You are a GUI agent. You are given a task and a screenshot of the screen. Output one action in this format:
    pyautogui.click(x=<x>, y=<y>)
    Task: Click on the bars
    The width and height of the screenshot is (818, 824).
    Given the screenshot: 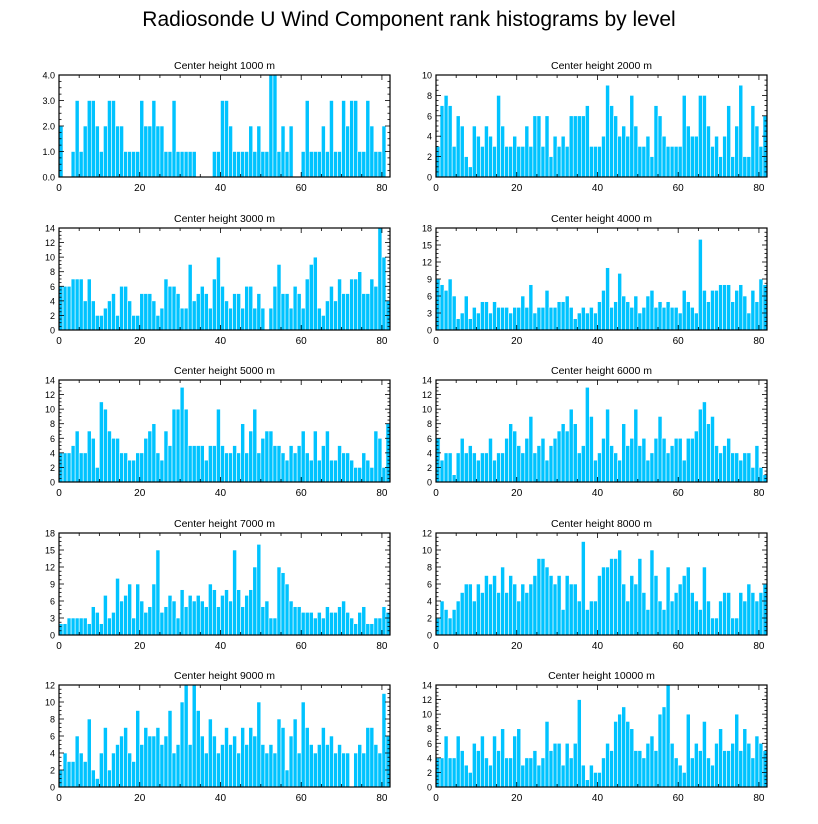 What is the action you would take?
    pyautogui.click(x=224, y=736)
    